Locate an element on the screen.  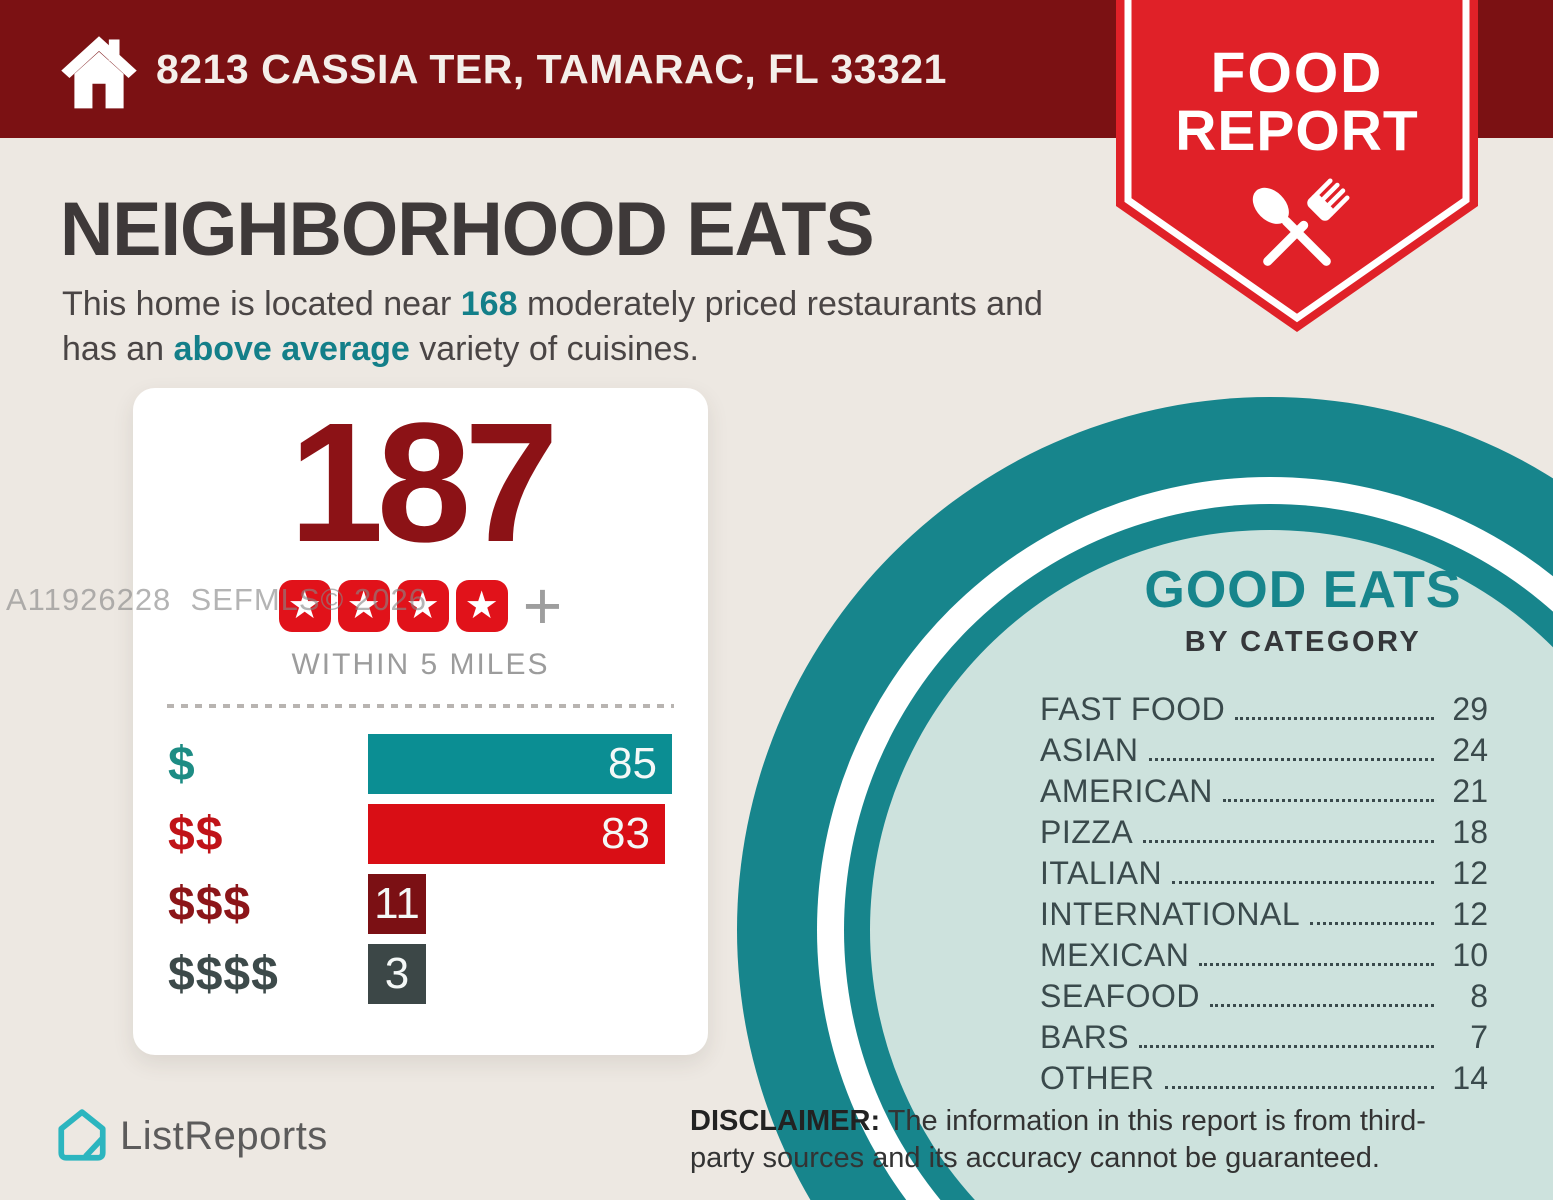
category-row: MEXICAN 10 is located at coordinates (1264, 957).